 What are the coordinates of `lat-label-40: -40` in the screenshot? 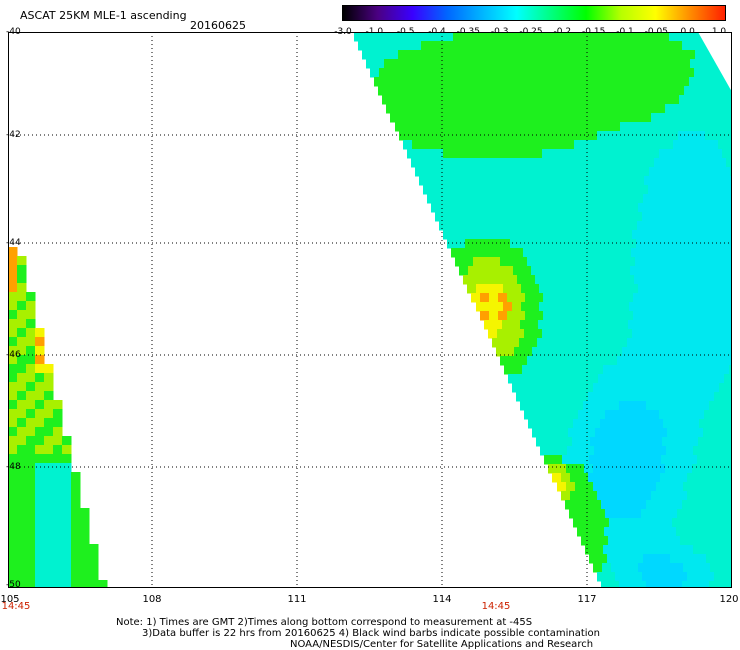 It's located at (13, 32).